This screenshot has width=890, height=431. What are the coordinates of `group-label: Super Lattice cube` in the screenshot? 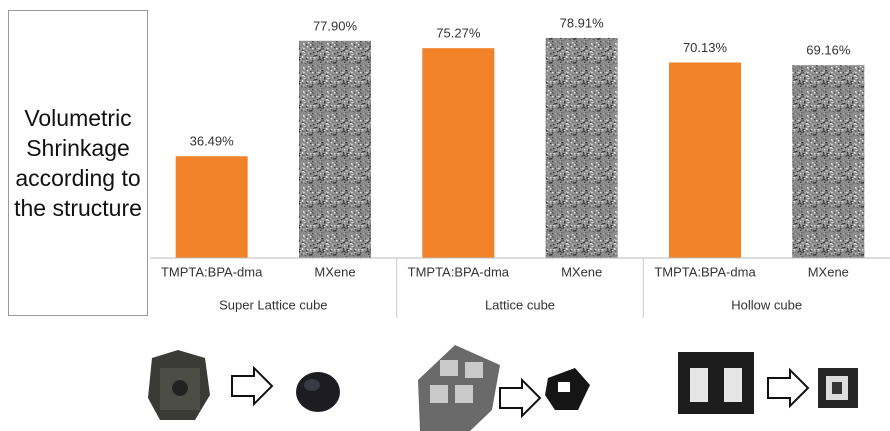 It's located at (273, 304).